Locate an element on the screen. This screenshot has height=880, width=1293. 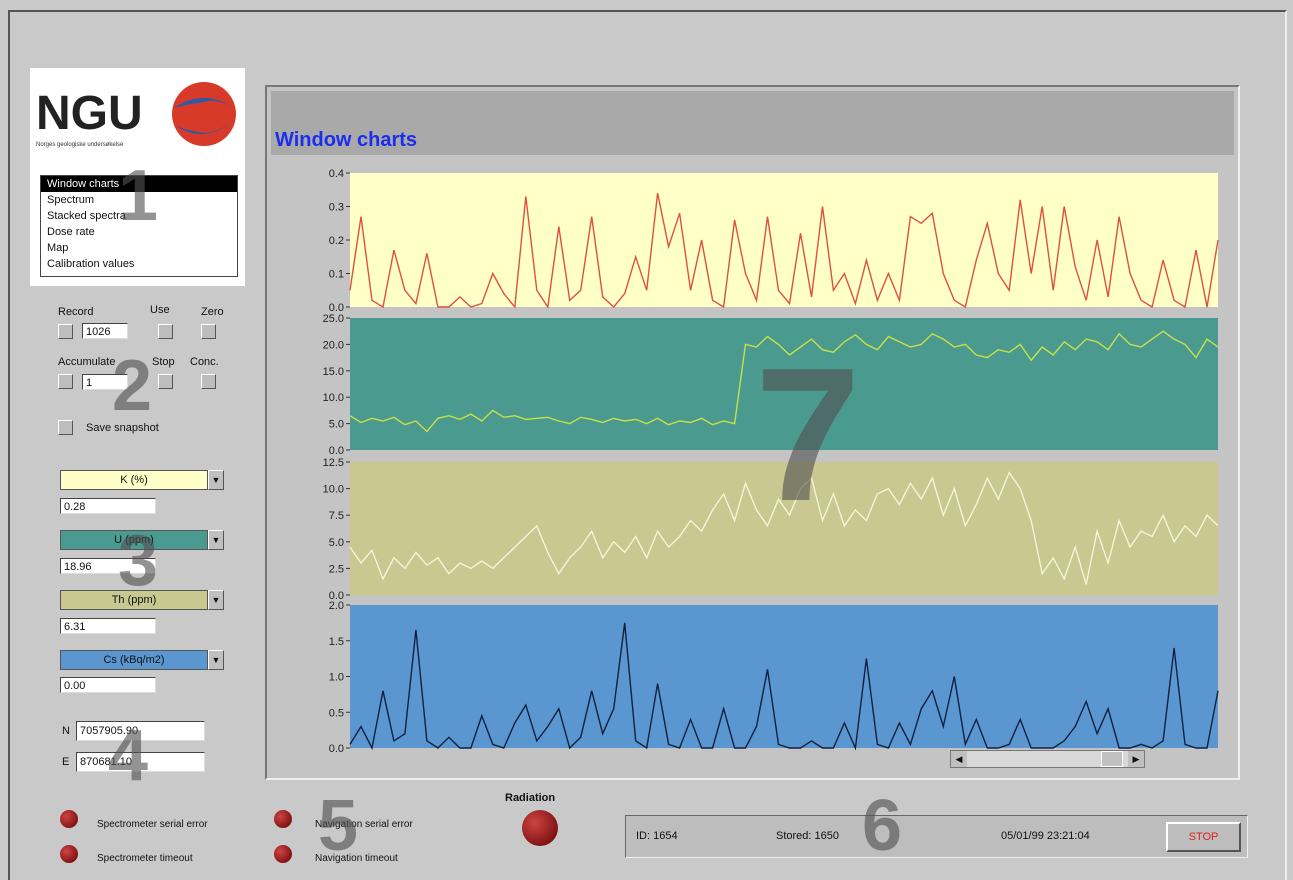
east-label: E is located at coordinates (66, 762).